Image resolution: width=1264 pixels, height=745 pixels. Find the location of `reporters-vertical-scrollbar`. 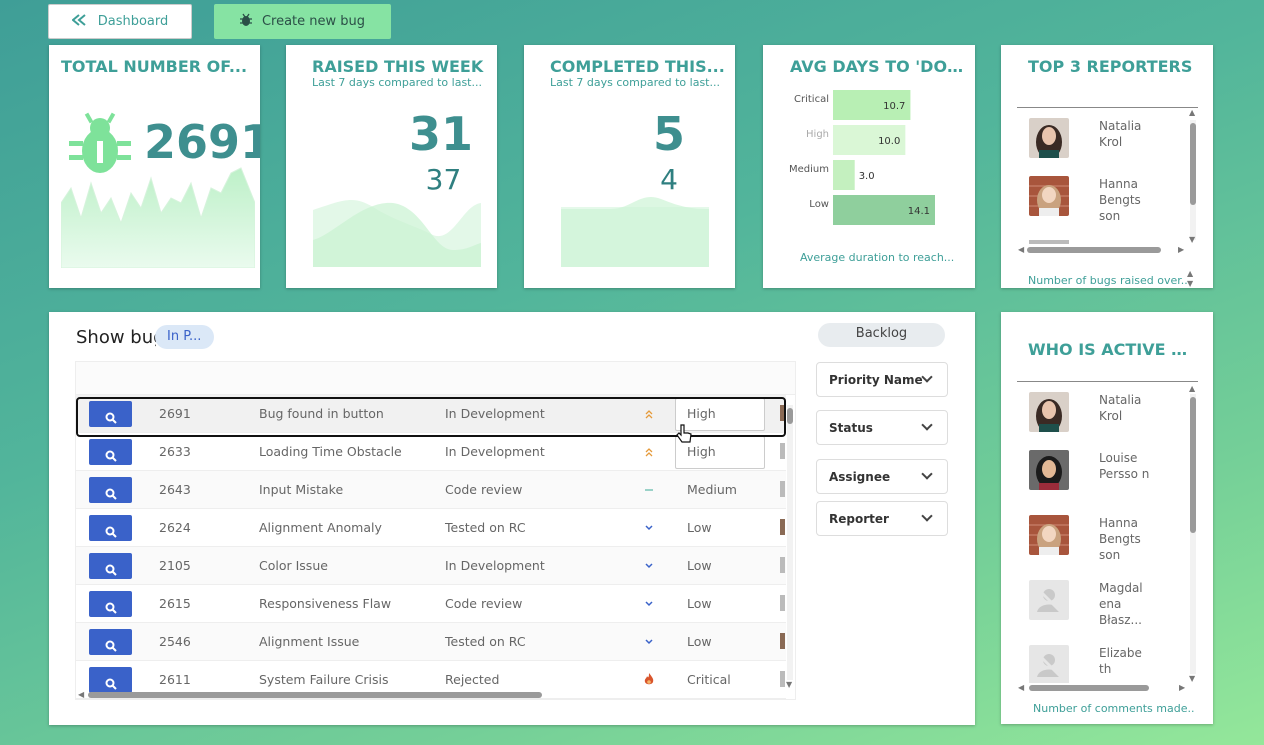

reporters-vertical-scrollbar is located at coordinates (1193, 180).